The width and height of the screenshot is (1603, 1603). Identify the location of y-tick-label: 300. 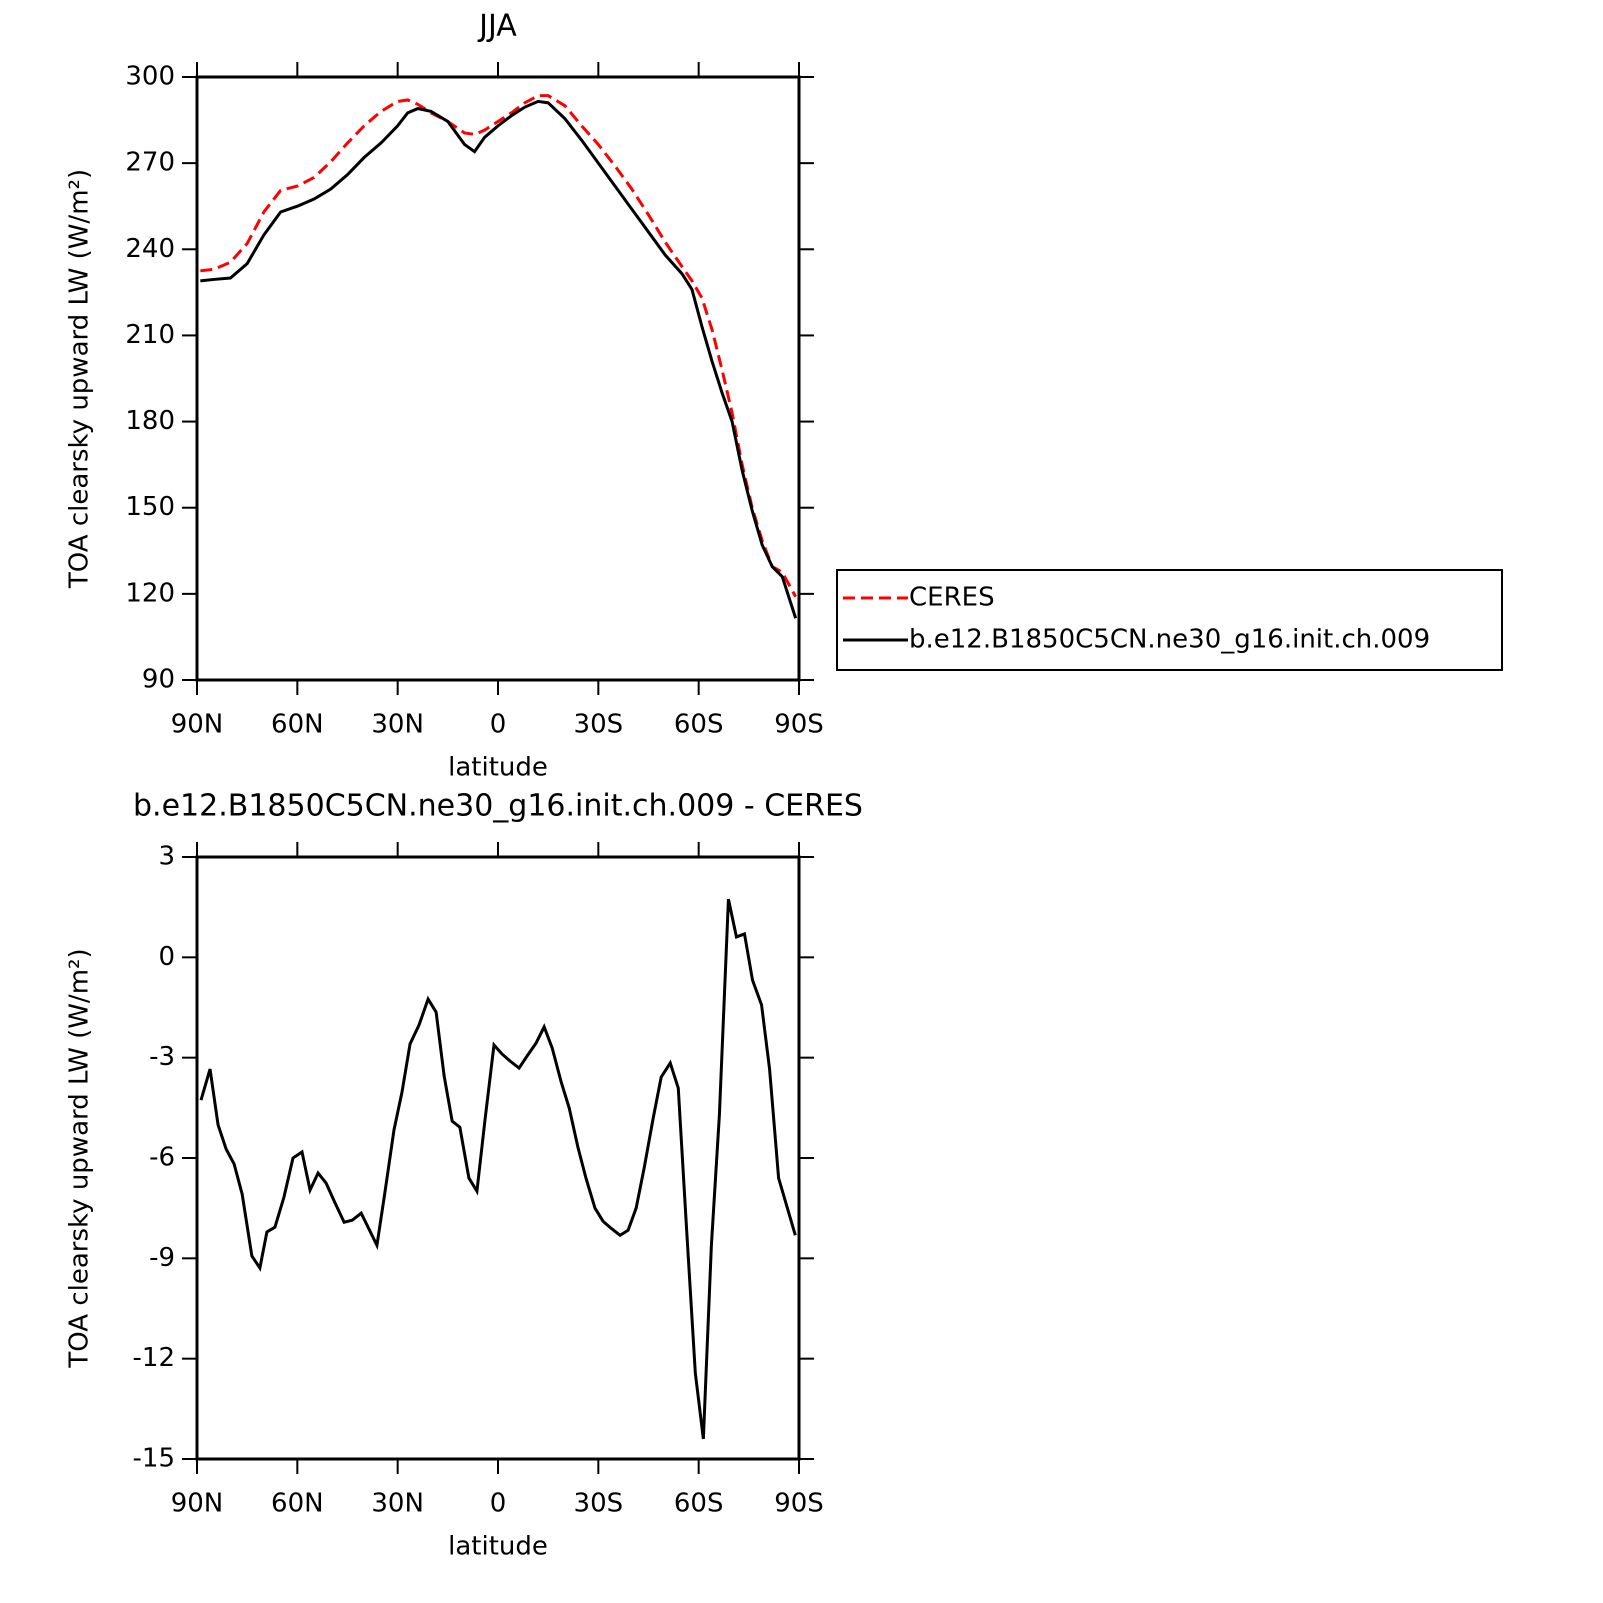
(150, 77).